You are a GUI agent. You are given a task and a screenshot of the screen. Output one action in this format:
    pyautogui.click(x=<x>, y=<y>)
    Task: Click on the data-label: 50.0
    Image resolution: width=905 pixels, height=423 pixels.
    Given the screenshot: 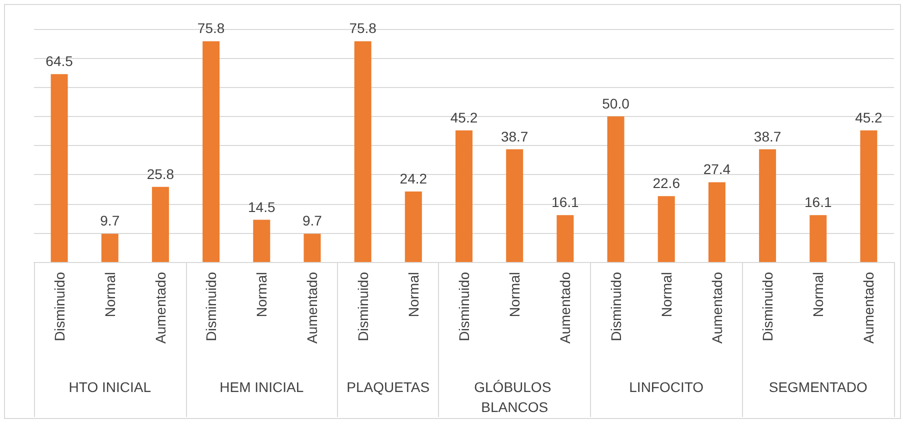 What is the action you would take?
    pyautogui.click(x=616, y=103)
    